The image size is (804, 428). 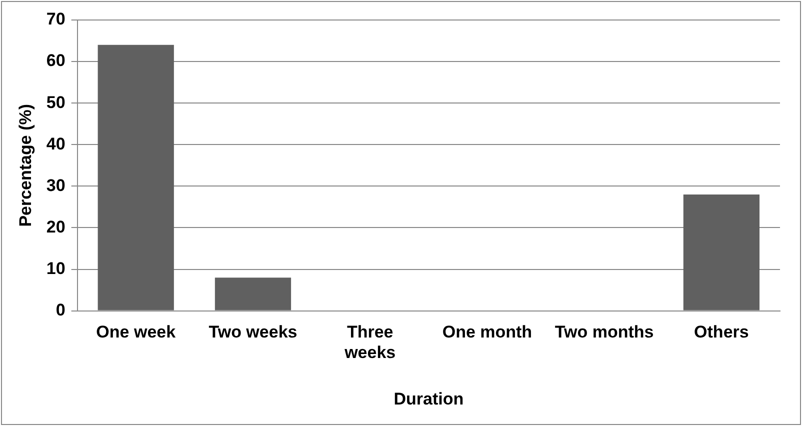 What do you see at coordinates (56, 102) in the screenshot?
I see `y-tick-label: 50` at bounding box center [56, 102].